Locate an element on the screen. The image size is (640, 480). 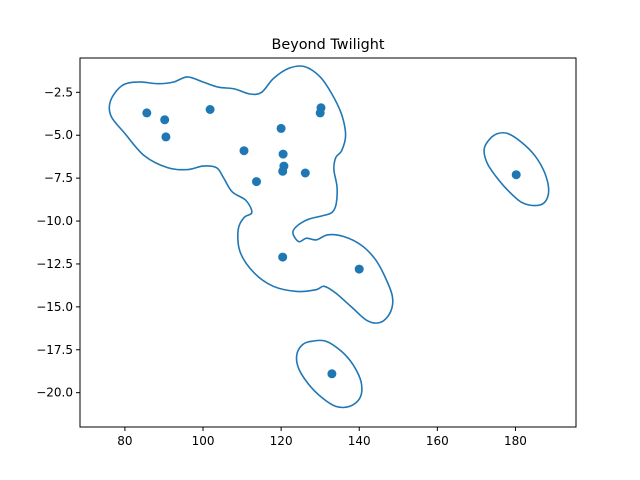
y-tick-label: −7.5 is located at coordinates (58, 178).